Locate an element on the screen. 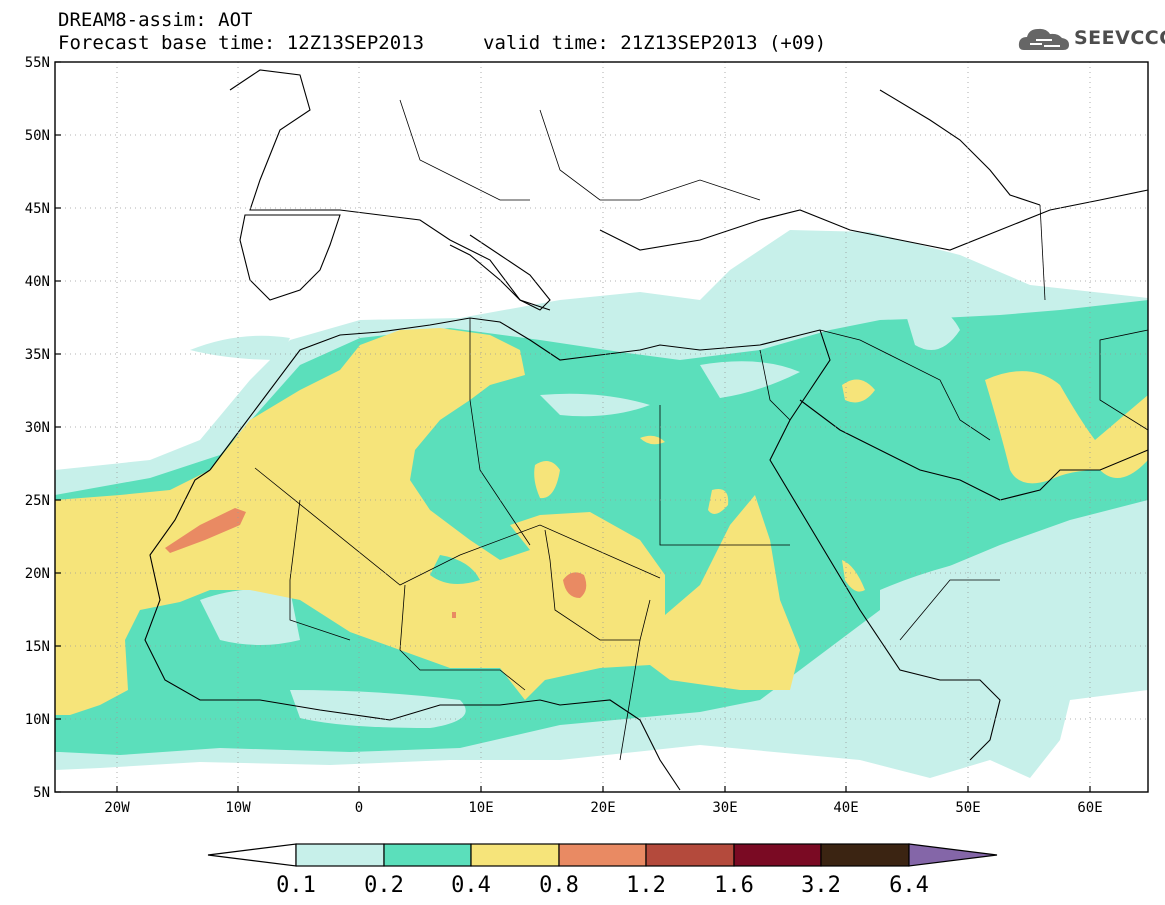 The height and width of the screenshot is (905, 1165). map-title: DREAM8-assim: AOT is located at coordinates (155, 20).